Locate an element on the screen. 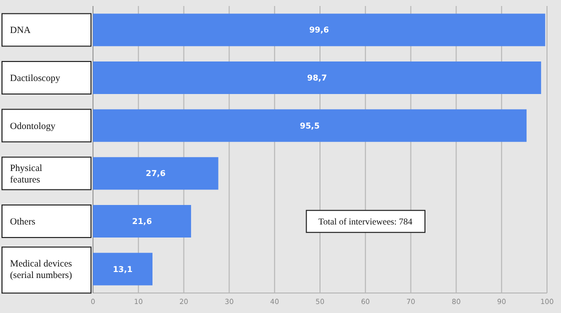  y-tick-label: Dactiloscopy is located at coordinates (35, 79).